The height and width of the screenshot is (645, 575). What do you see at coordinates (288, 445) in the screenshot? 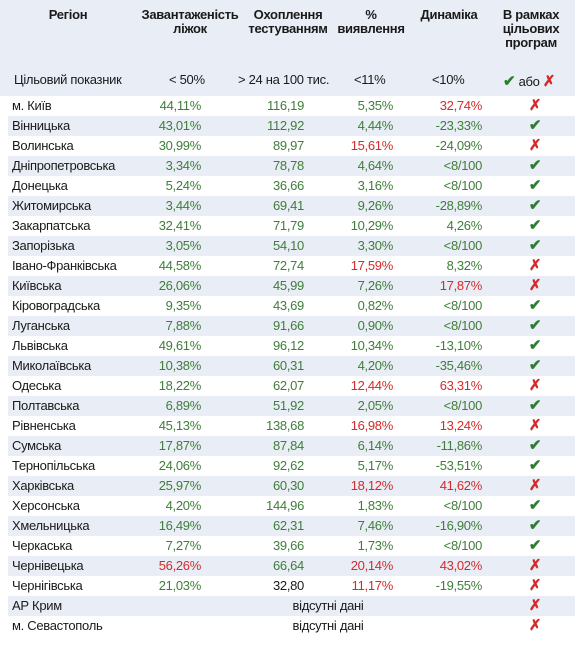
I see `cell-testing-coverage: 87,84` at bounding box center [288, 445].